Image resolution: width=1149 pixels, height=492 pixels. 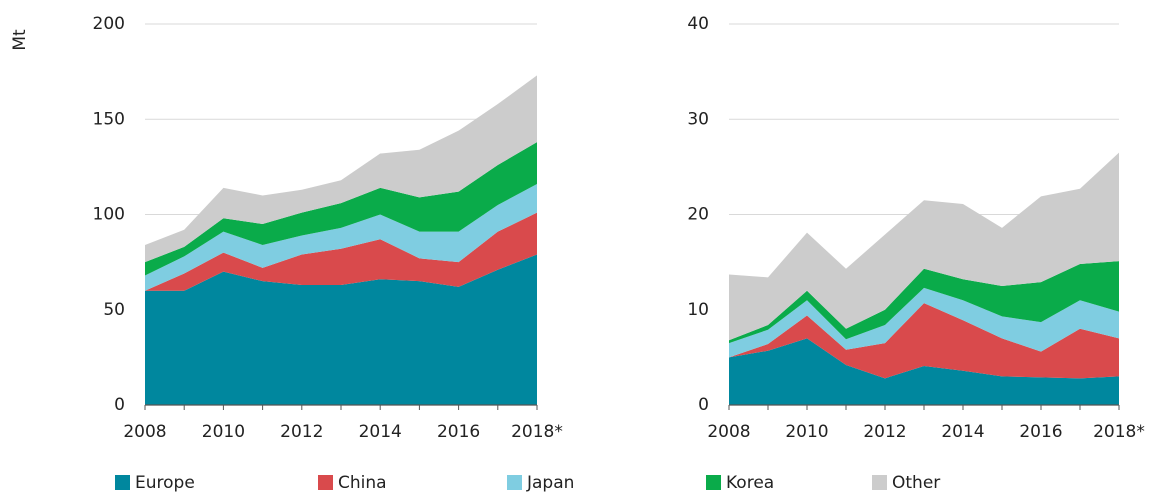 What do you see at coordinates (362, 482) in the screenshot?
I see `legend-label: China` at bounding box center [362, 482].